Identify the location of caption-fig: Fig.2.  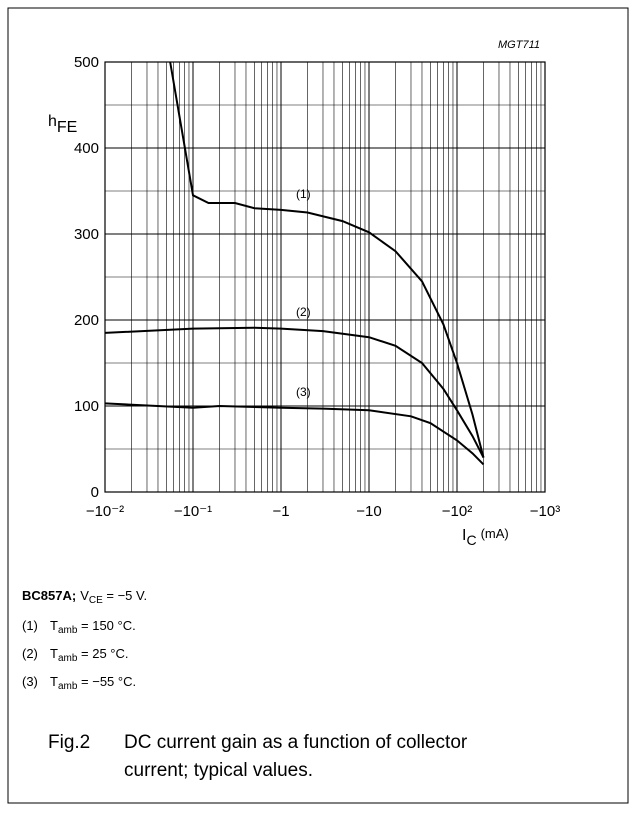
(69, 742).